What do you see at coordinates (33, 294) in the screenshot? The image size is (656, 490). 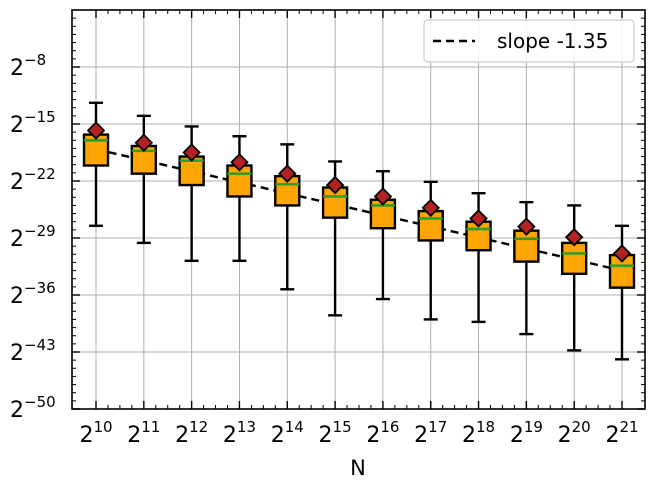 I see `y-tick-label: 2−36` at bounding box center [33, 294].